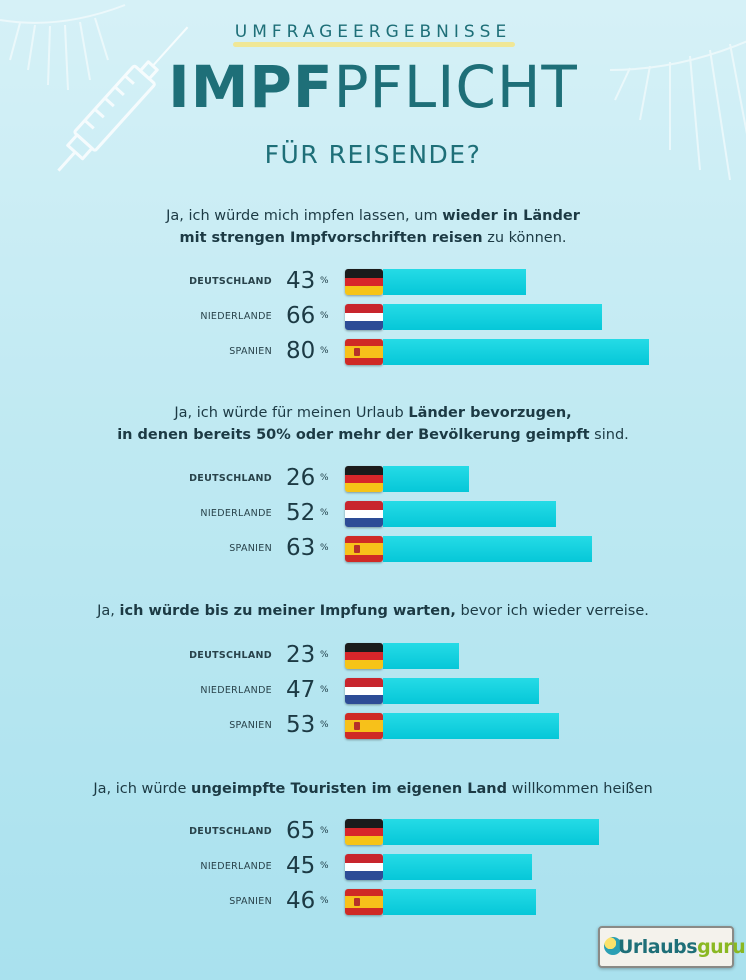  I want to click on logo-text: Urlaubsguru, so click(682, 947).